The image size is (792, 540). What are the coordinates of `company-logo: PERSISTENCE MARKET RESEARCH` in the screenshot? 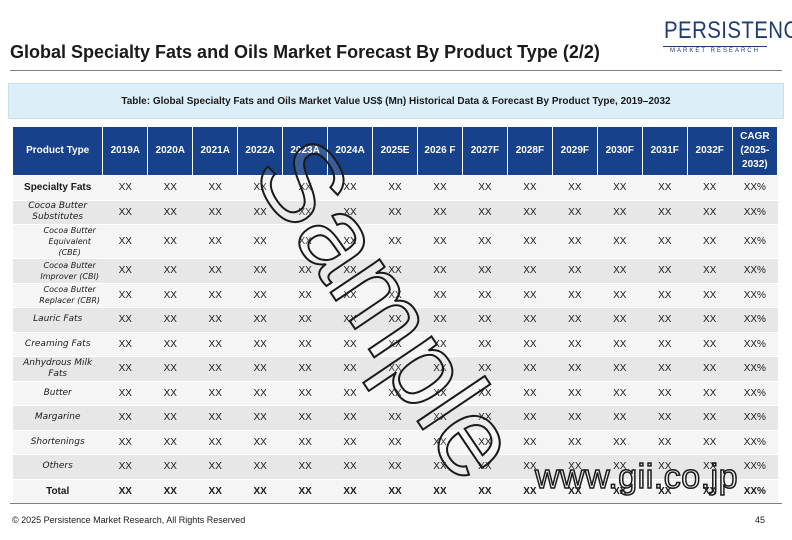 It's located at (723, 36).